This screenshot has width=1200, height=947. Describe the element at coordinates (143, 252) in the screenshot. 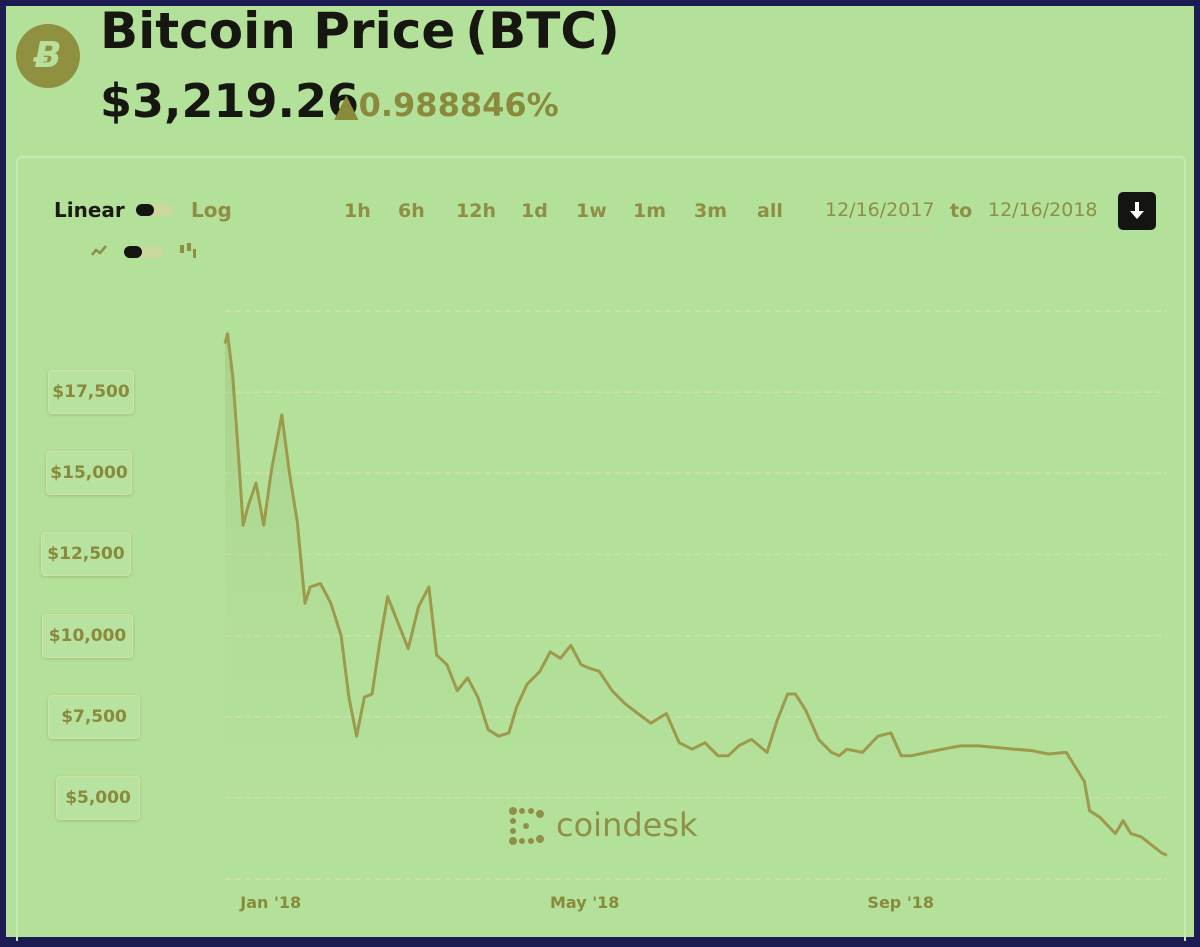

I see `chart-type-toggle` at that location.